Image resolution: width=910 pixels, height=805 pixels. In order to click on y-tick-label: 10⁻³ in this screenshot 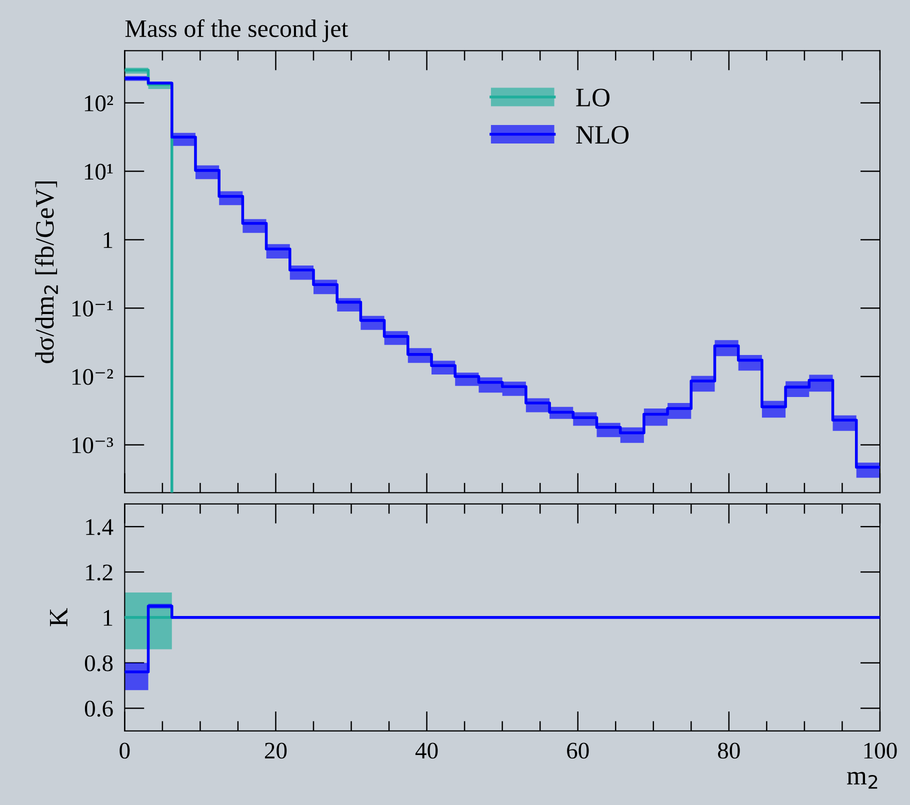, I will do `click(93, 445)`.